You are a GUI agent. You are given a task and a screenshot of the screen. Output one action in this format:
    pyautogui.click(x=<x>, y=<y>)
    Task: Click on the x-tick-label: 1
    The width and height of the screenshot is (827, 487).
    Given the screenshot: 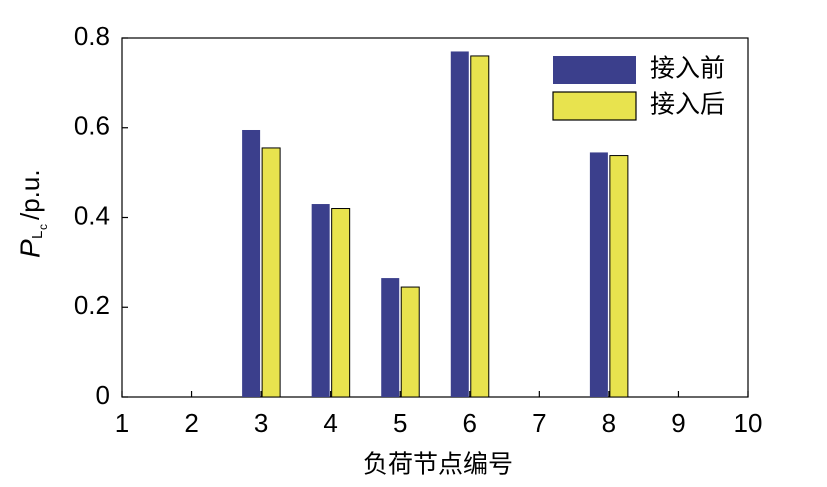 What is the action you would take?
    pyautogui.click(x=122, y=423)
    